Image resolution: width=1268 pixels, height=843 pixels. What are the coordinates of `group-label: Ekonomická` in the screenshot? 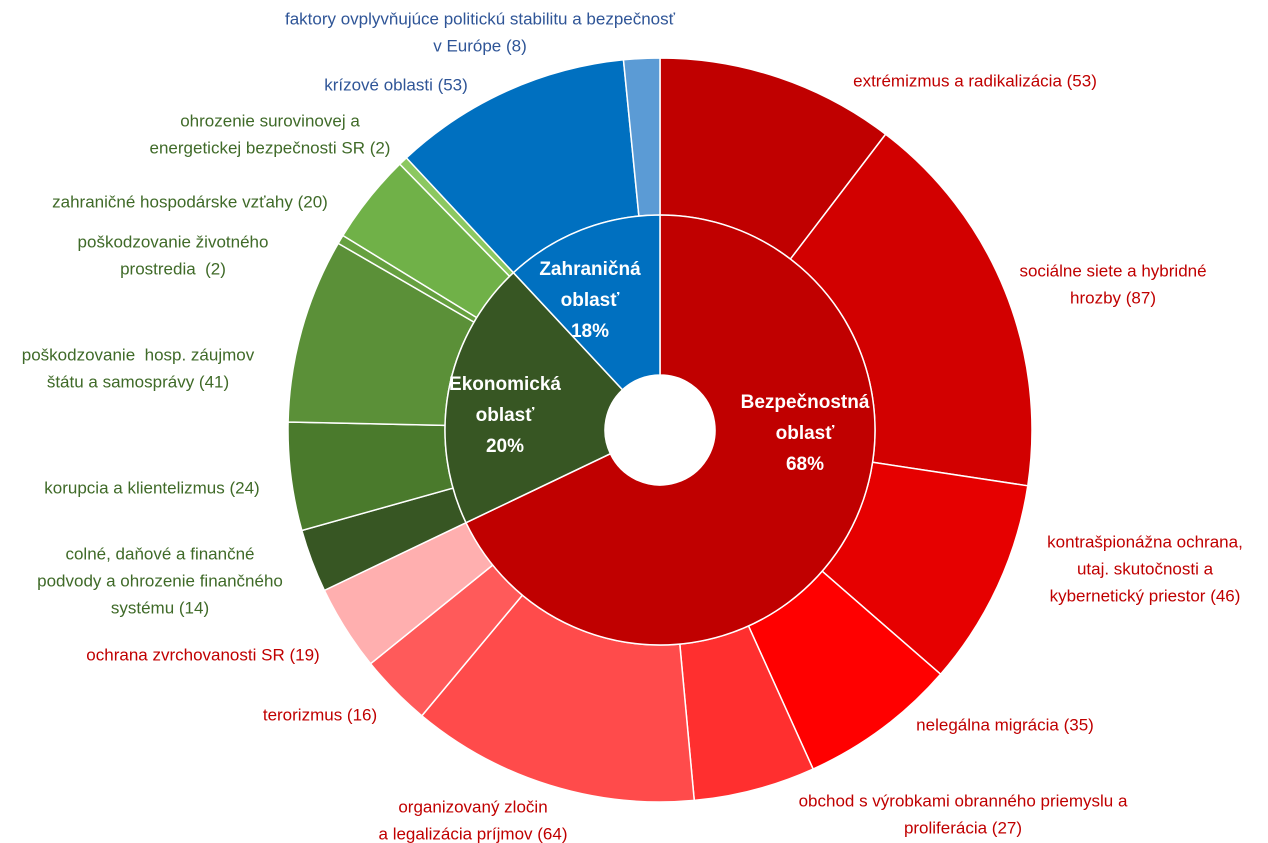 It's located at (505, 384).